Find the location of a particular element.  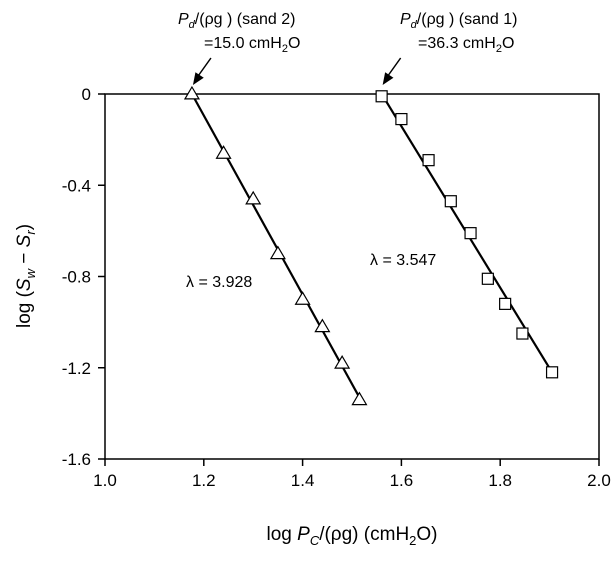

y-axis-ticks: 0 -0.4 -0.8 -1.2 -1.6 is located at coordinates (83, 277).